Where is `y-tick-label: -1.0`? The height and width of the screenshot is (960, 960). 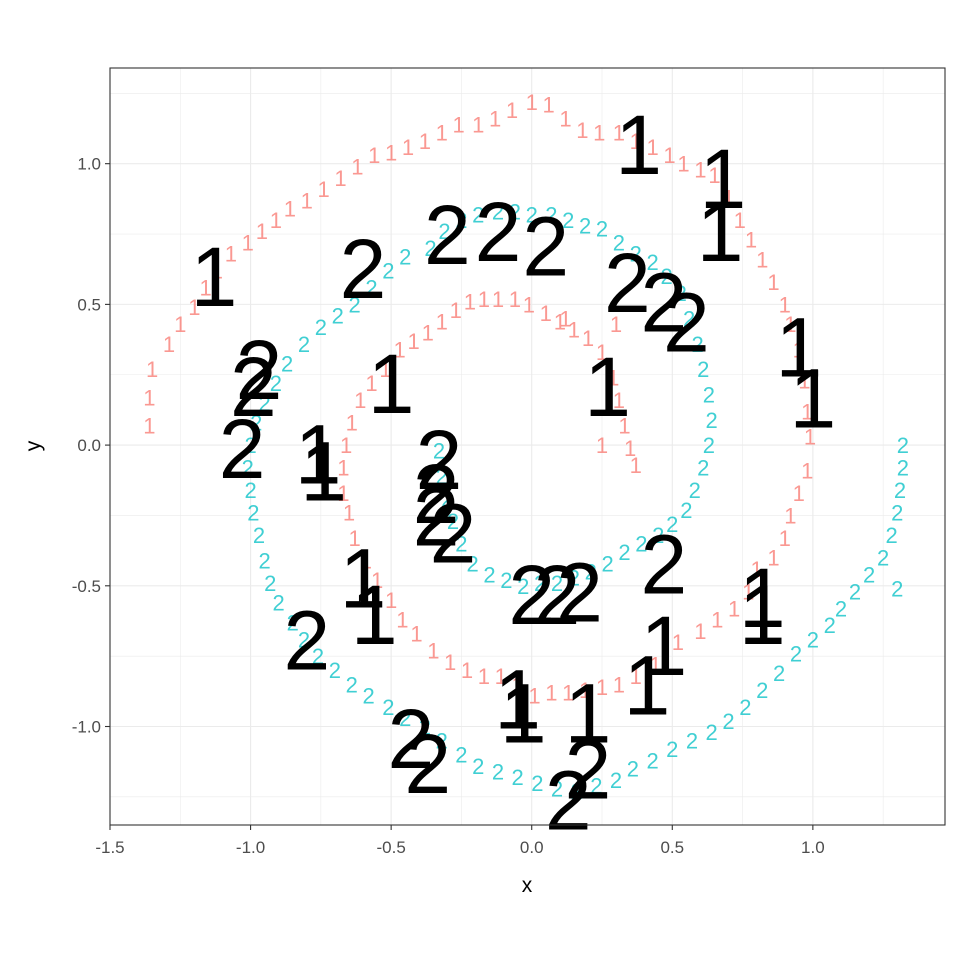
y-tick-label: -1.0 is located at coordinates (86, 727).